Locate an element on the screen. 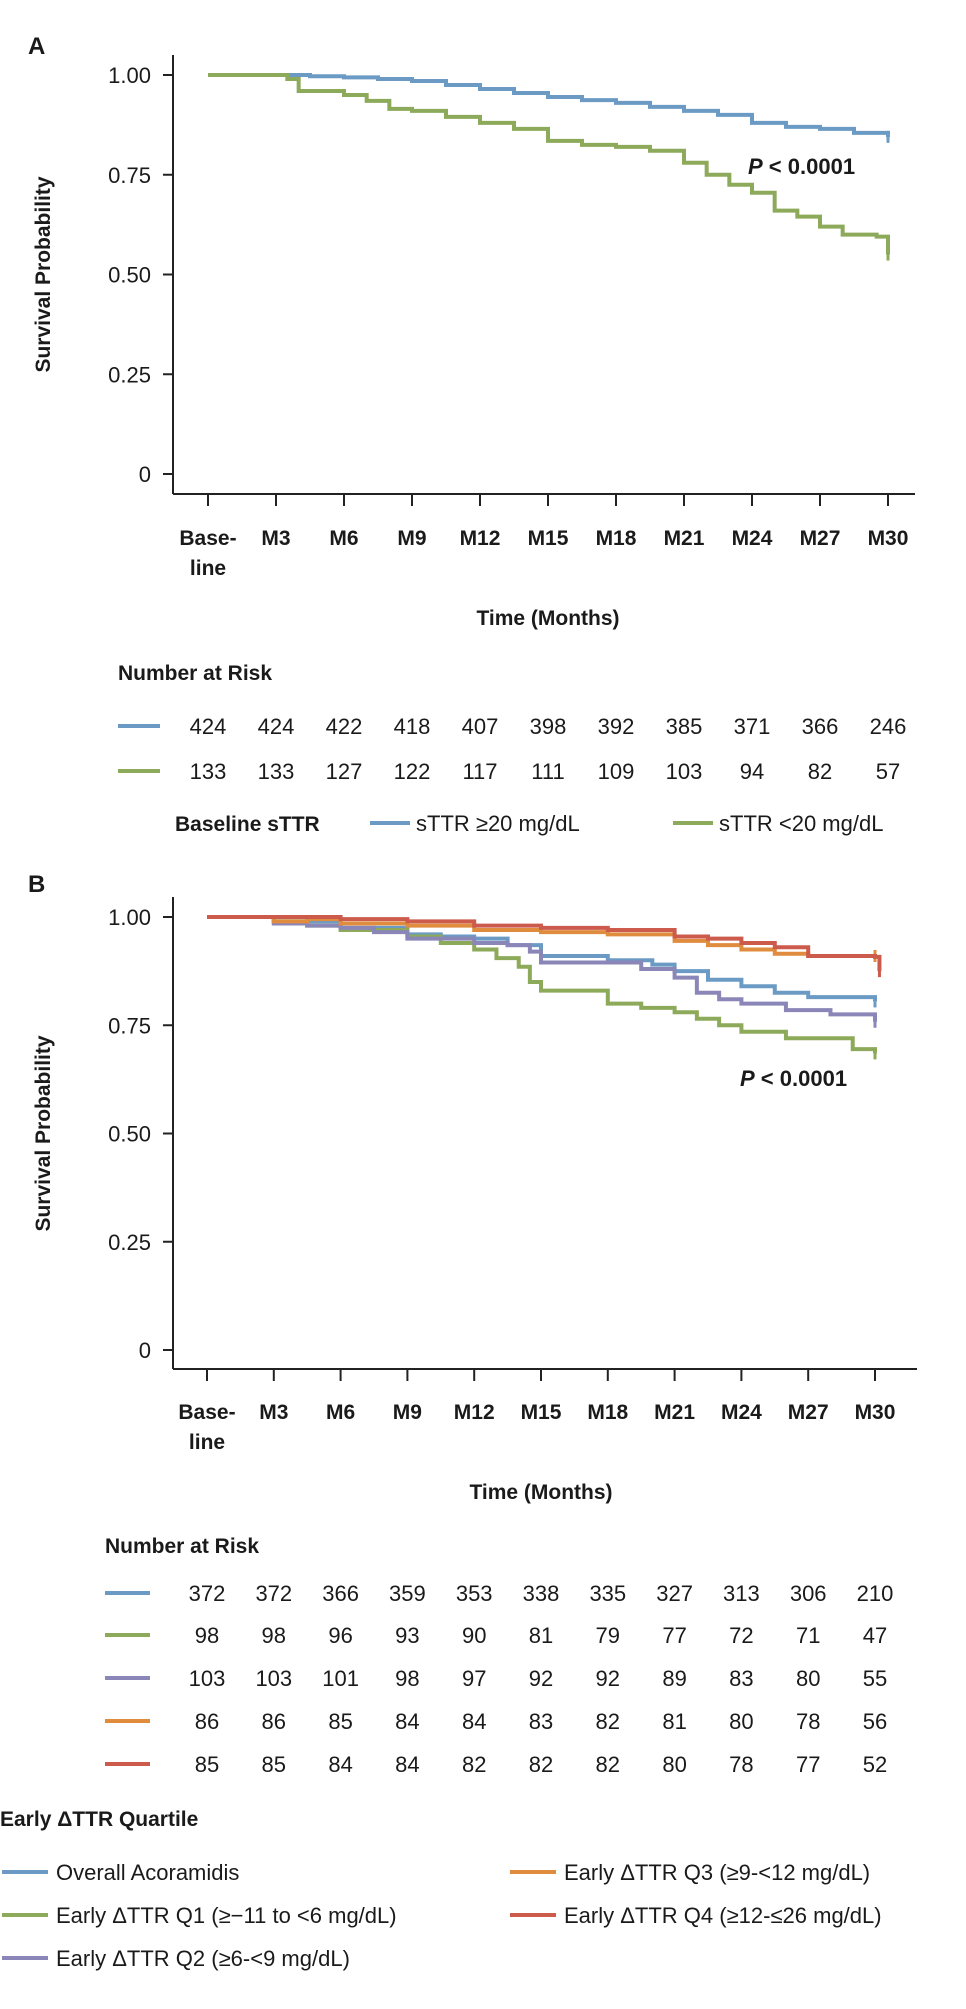  p-symbol: P is located at coordinates (747, 1078).